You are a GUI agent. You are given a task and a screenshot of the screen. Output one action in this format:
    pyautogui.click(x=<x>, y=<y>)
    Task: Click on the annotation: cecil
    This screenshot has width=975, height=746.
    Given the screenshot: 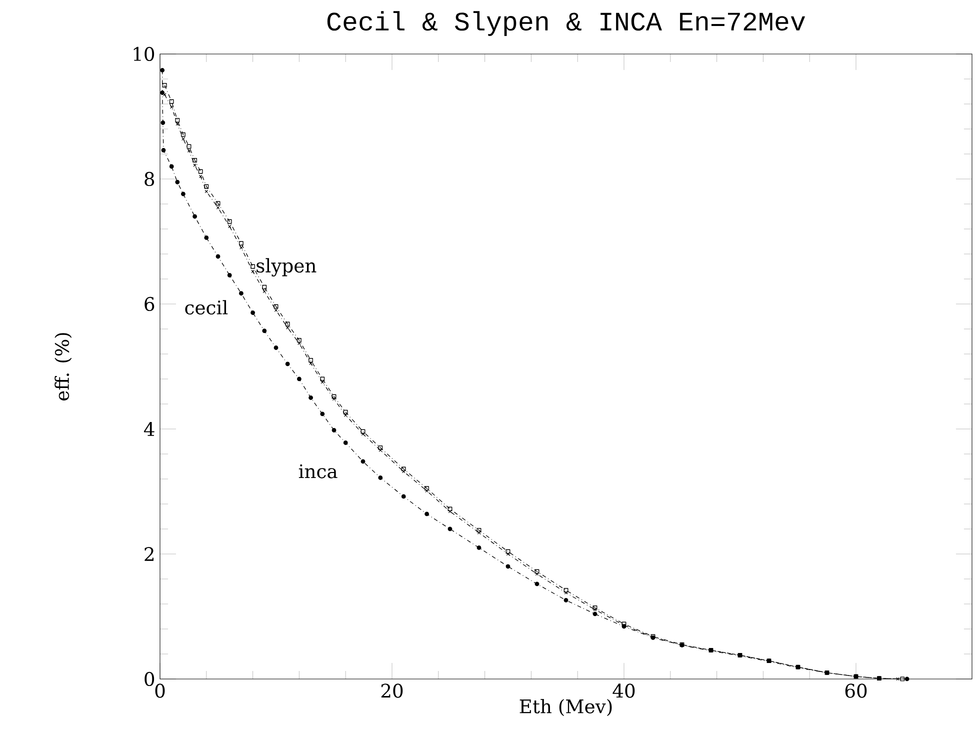 What is the action you would take?
    pyautogui.click(x=206, y=307)
    